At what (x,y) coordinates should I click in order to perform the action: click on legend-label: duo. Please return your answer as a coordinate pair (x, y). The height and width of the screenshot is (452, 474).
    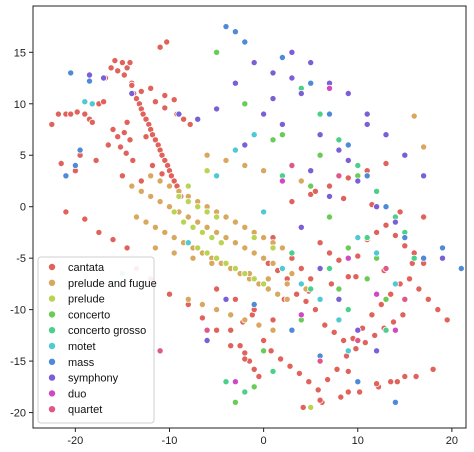
    Looking at the image, I should click on (77, 394).